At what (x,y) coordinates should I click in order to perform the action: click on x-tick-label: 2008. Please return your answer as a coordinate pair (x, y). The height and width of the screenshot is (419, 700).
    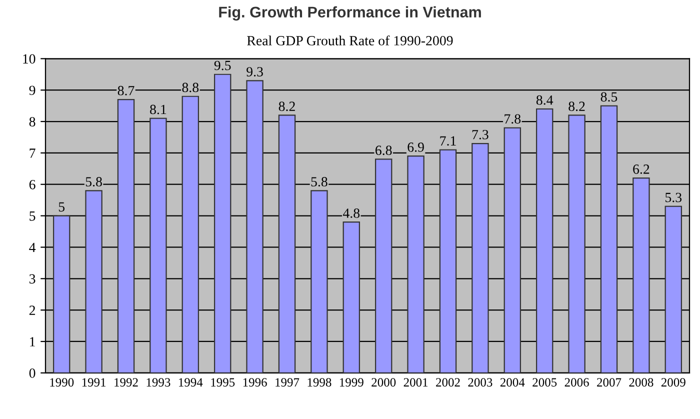
    Looking at the image, I should click on (641, 382).